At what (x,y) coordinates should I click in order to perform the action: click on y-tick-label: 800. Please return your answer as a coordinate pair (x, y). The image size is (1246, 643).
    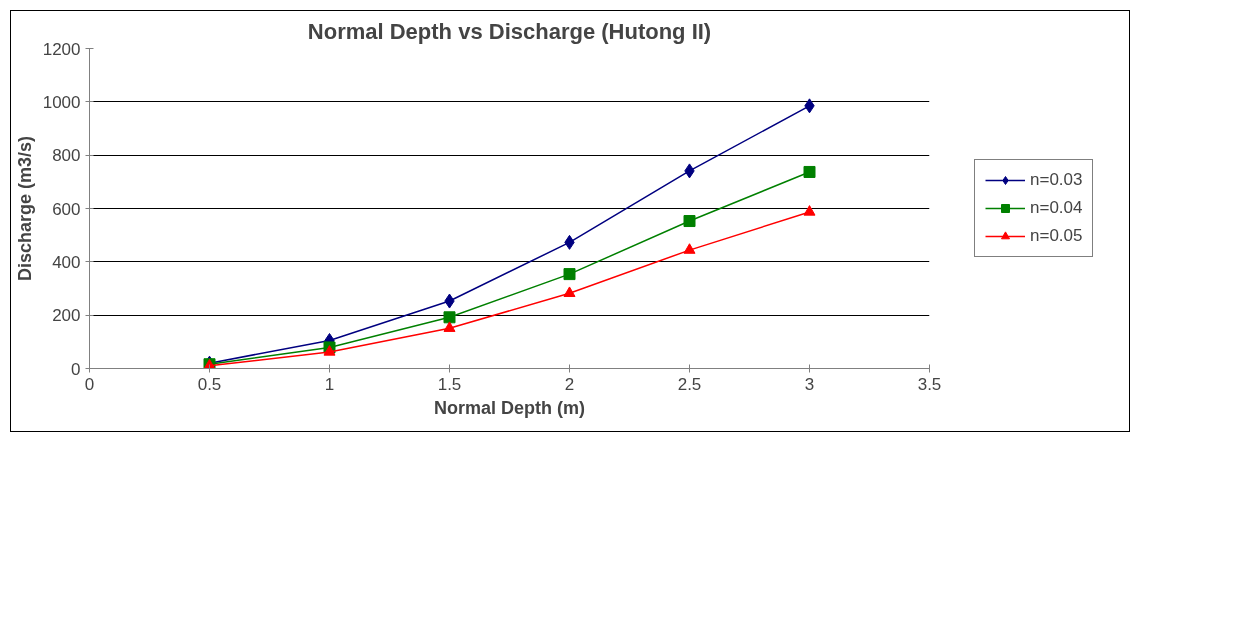
    Looking at the image, I should click on (66, 156).